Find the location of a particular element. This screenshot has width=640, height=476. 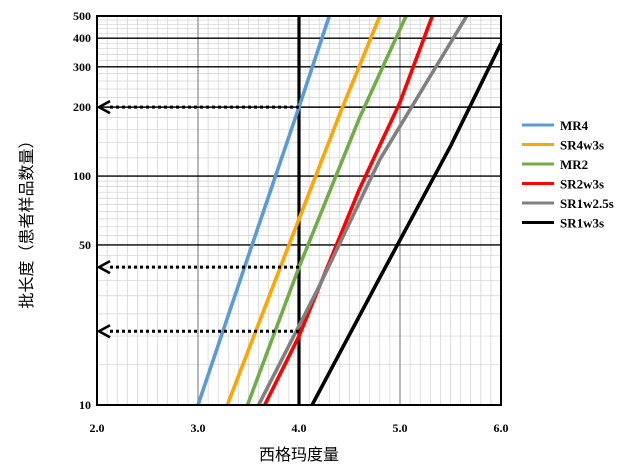

y-tick-label: 50 is located at coordinates (85, 245).